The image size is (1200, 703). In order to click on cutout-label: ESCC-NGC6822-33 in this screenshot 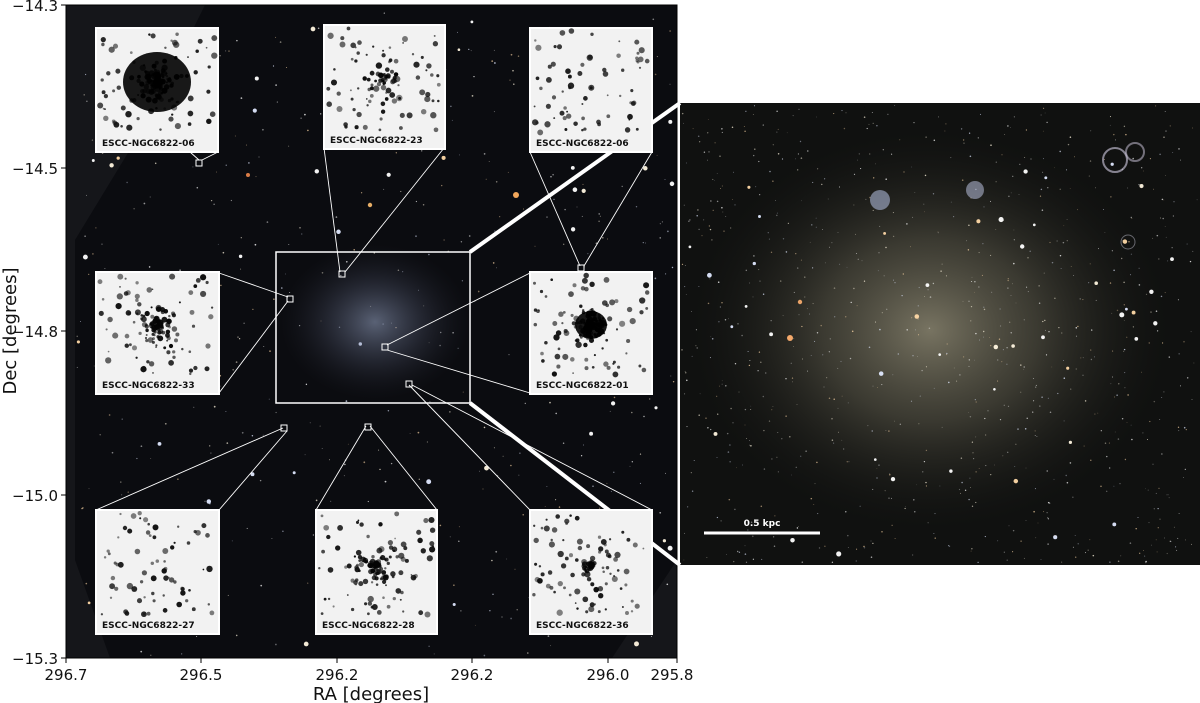, I will do `click(148, 386)`.